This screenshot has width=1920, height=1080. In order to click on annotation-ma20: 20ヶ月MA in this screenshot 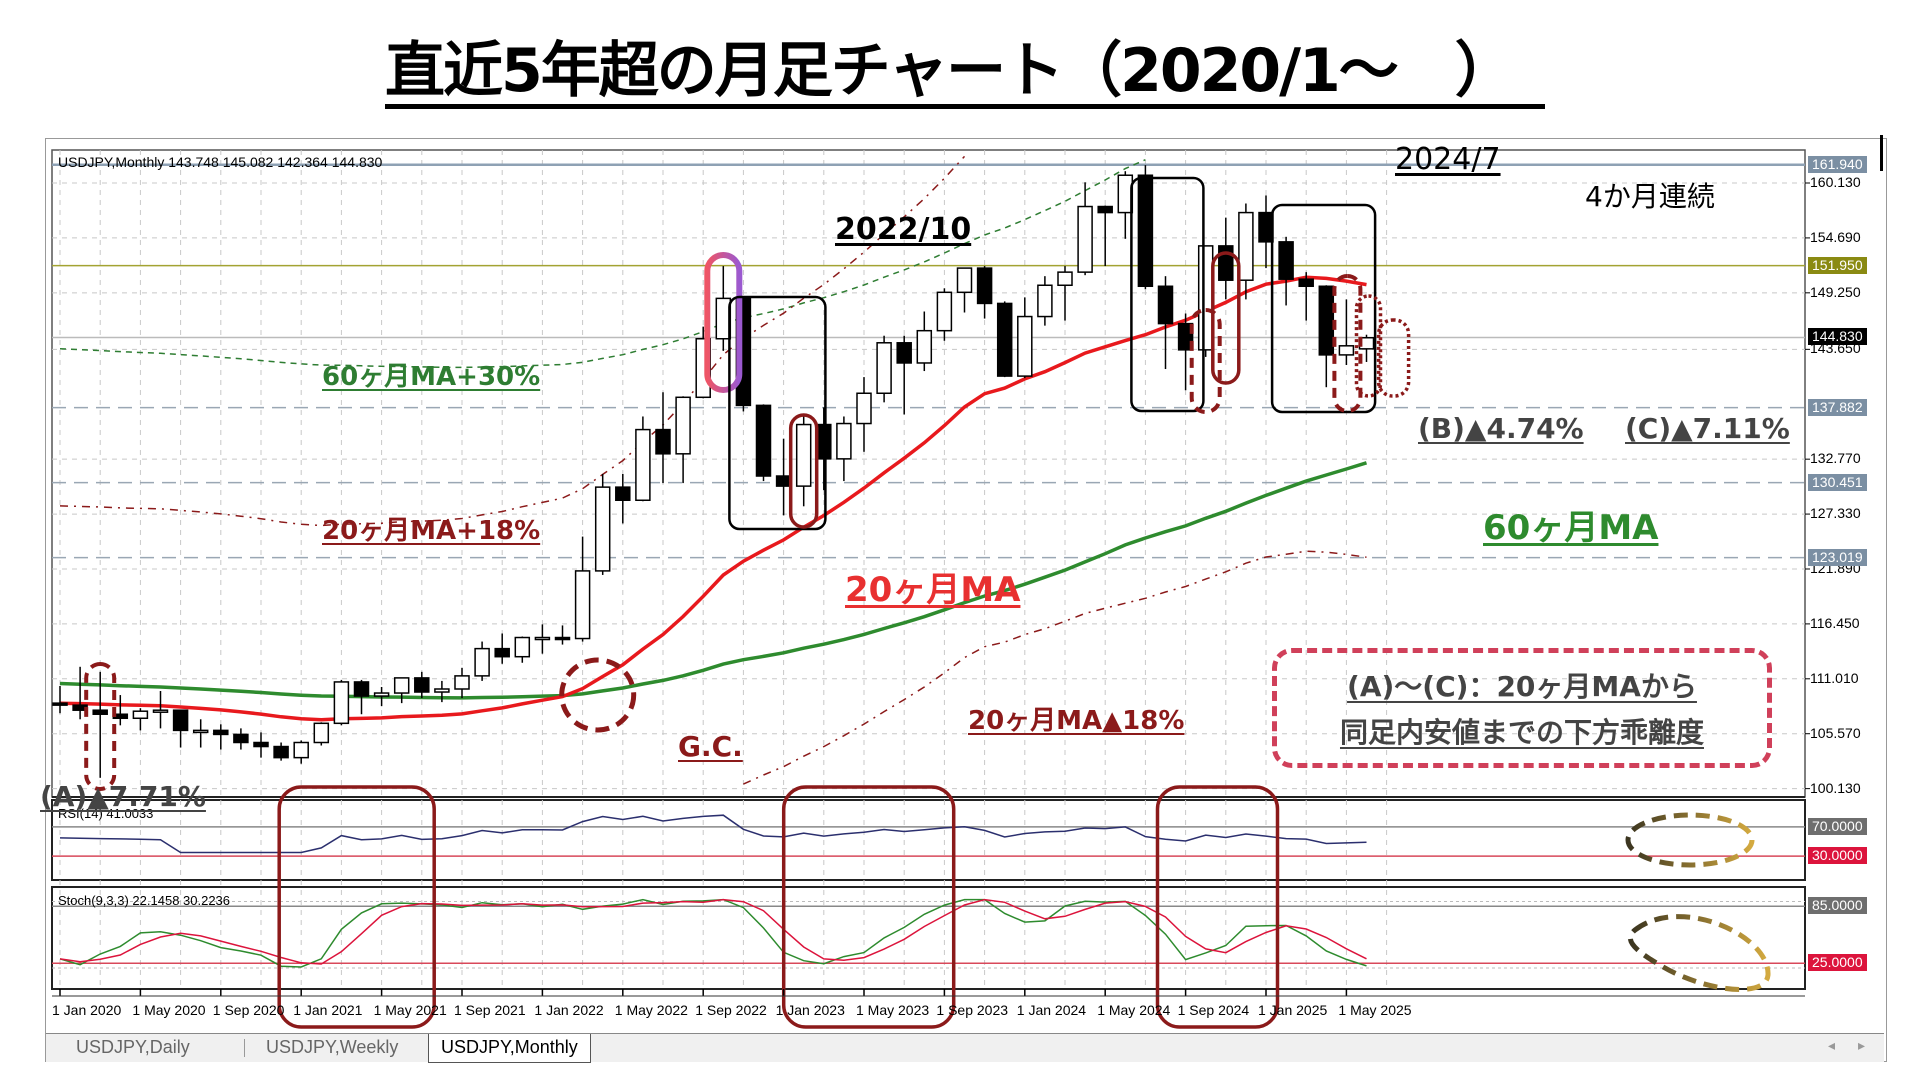, I will do `click(933, 590)`.